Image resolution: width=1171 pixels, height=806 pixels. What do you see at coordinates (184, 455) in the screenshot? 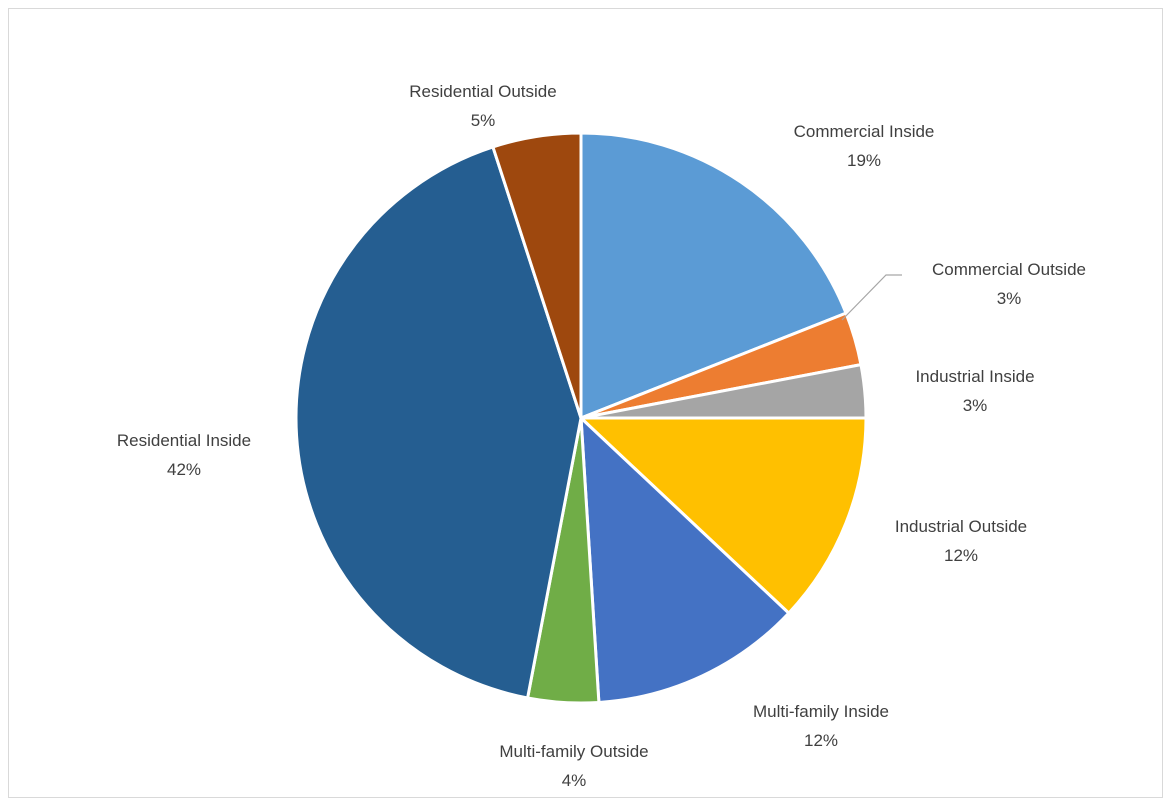
I see `data-label-residential-inside: Residential Inside 42%` at bounding box center [184, 455].